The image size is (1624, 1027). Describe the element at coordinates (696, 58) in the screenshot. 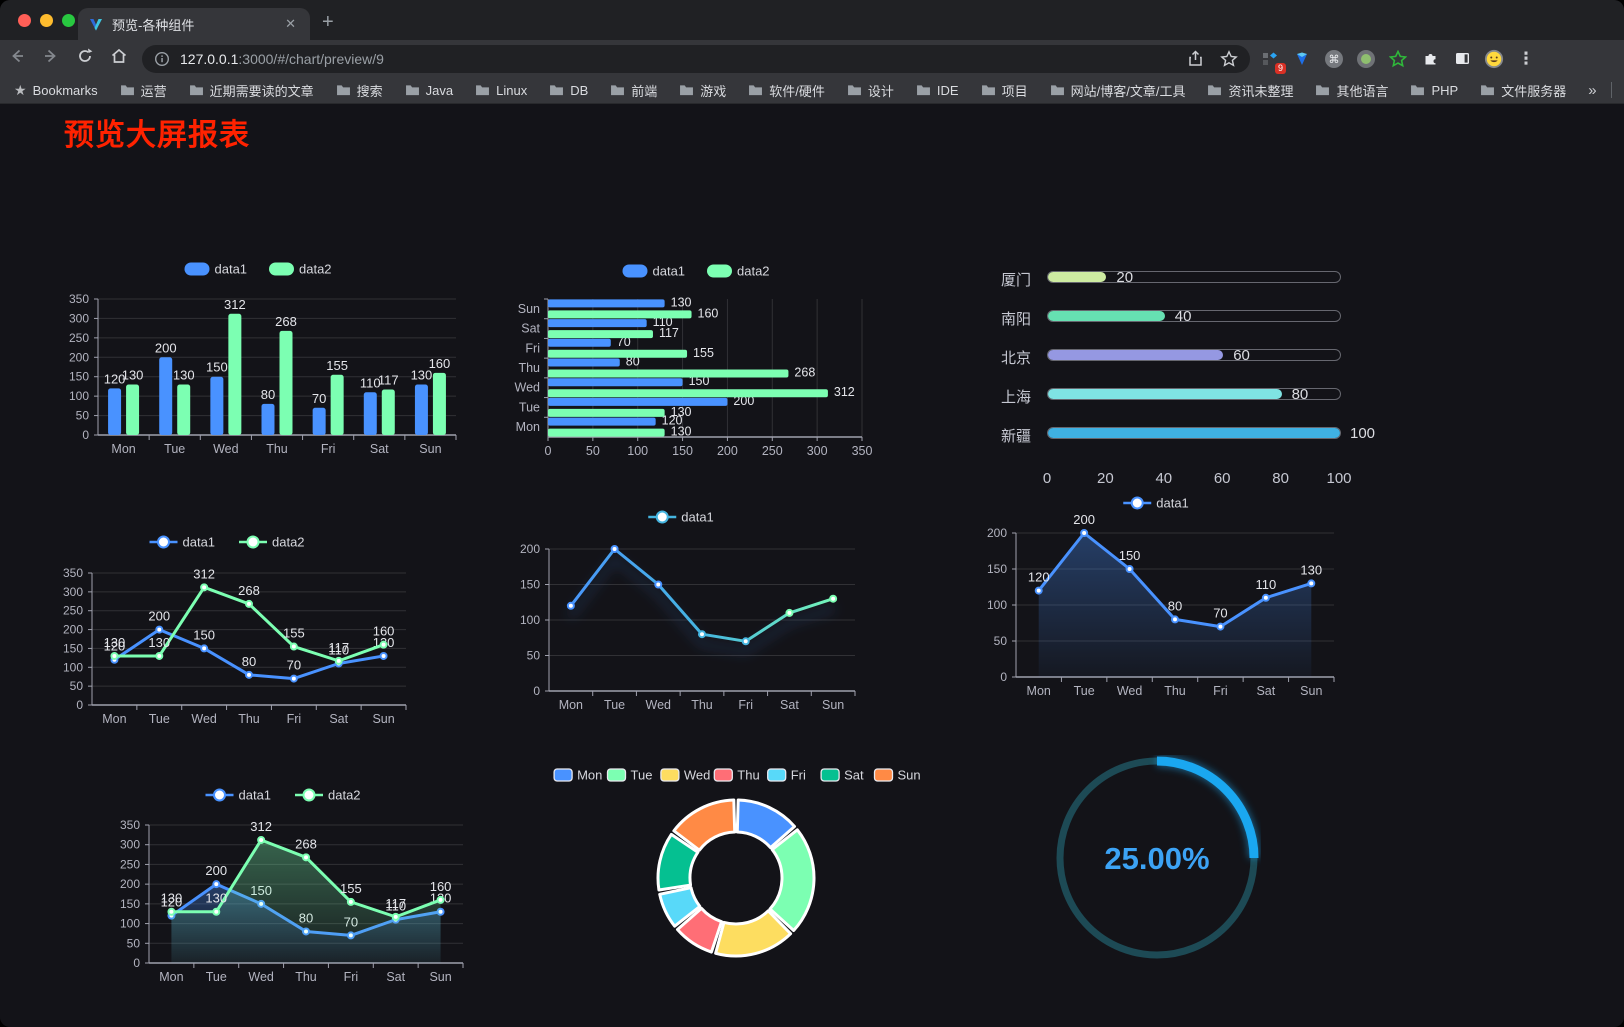

I see `url-bar: 127.0.0.1:3000/#/chart/preview/9` at that location.